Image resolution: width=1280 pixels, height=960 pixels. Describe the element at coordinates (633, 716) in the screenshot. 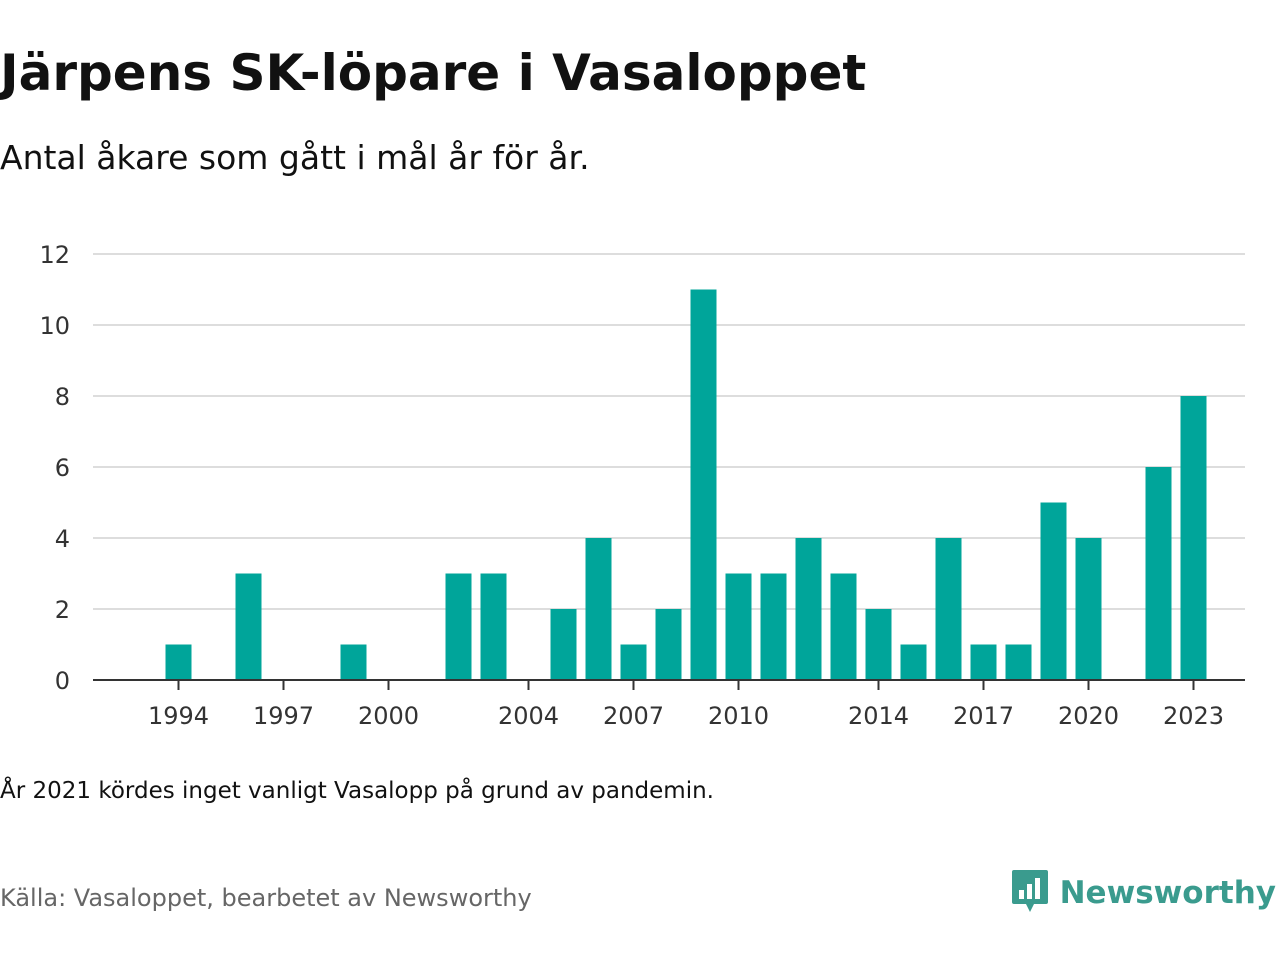

I see `x-tick-label: 2007` at that location.